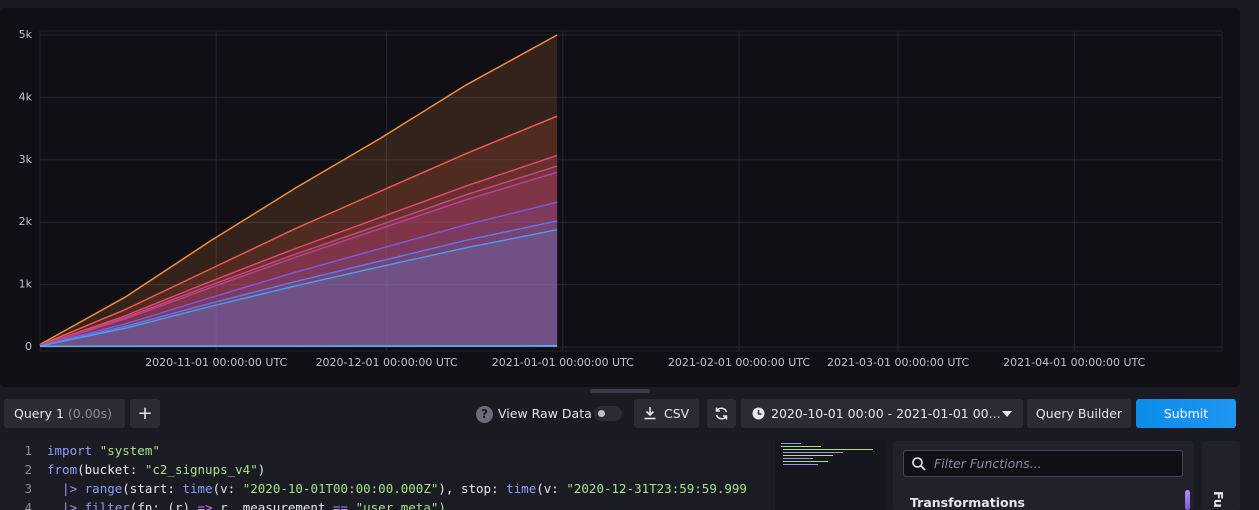  Describe the element at coordinates (90, 413) in the screenshot. I see `query-time: (0.00s)` at that location.